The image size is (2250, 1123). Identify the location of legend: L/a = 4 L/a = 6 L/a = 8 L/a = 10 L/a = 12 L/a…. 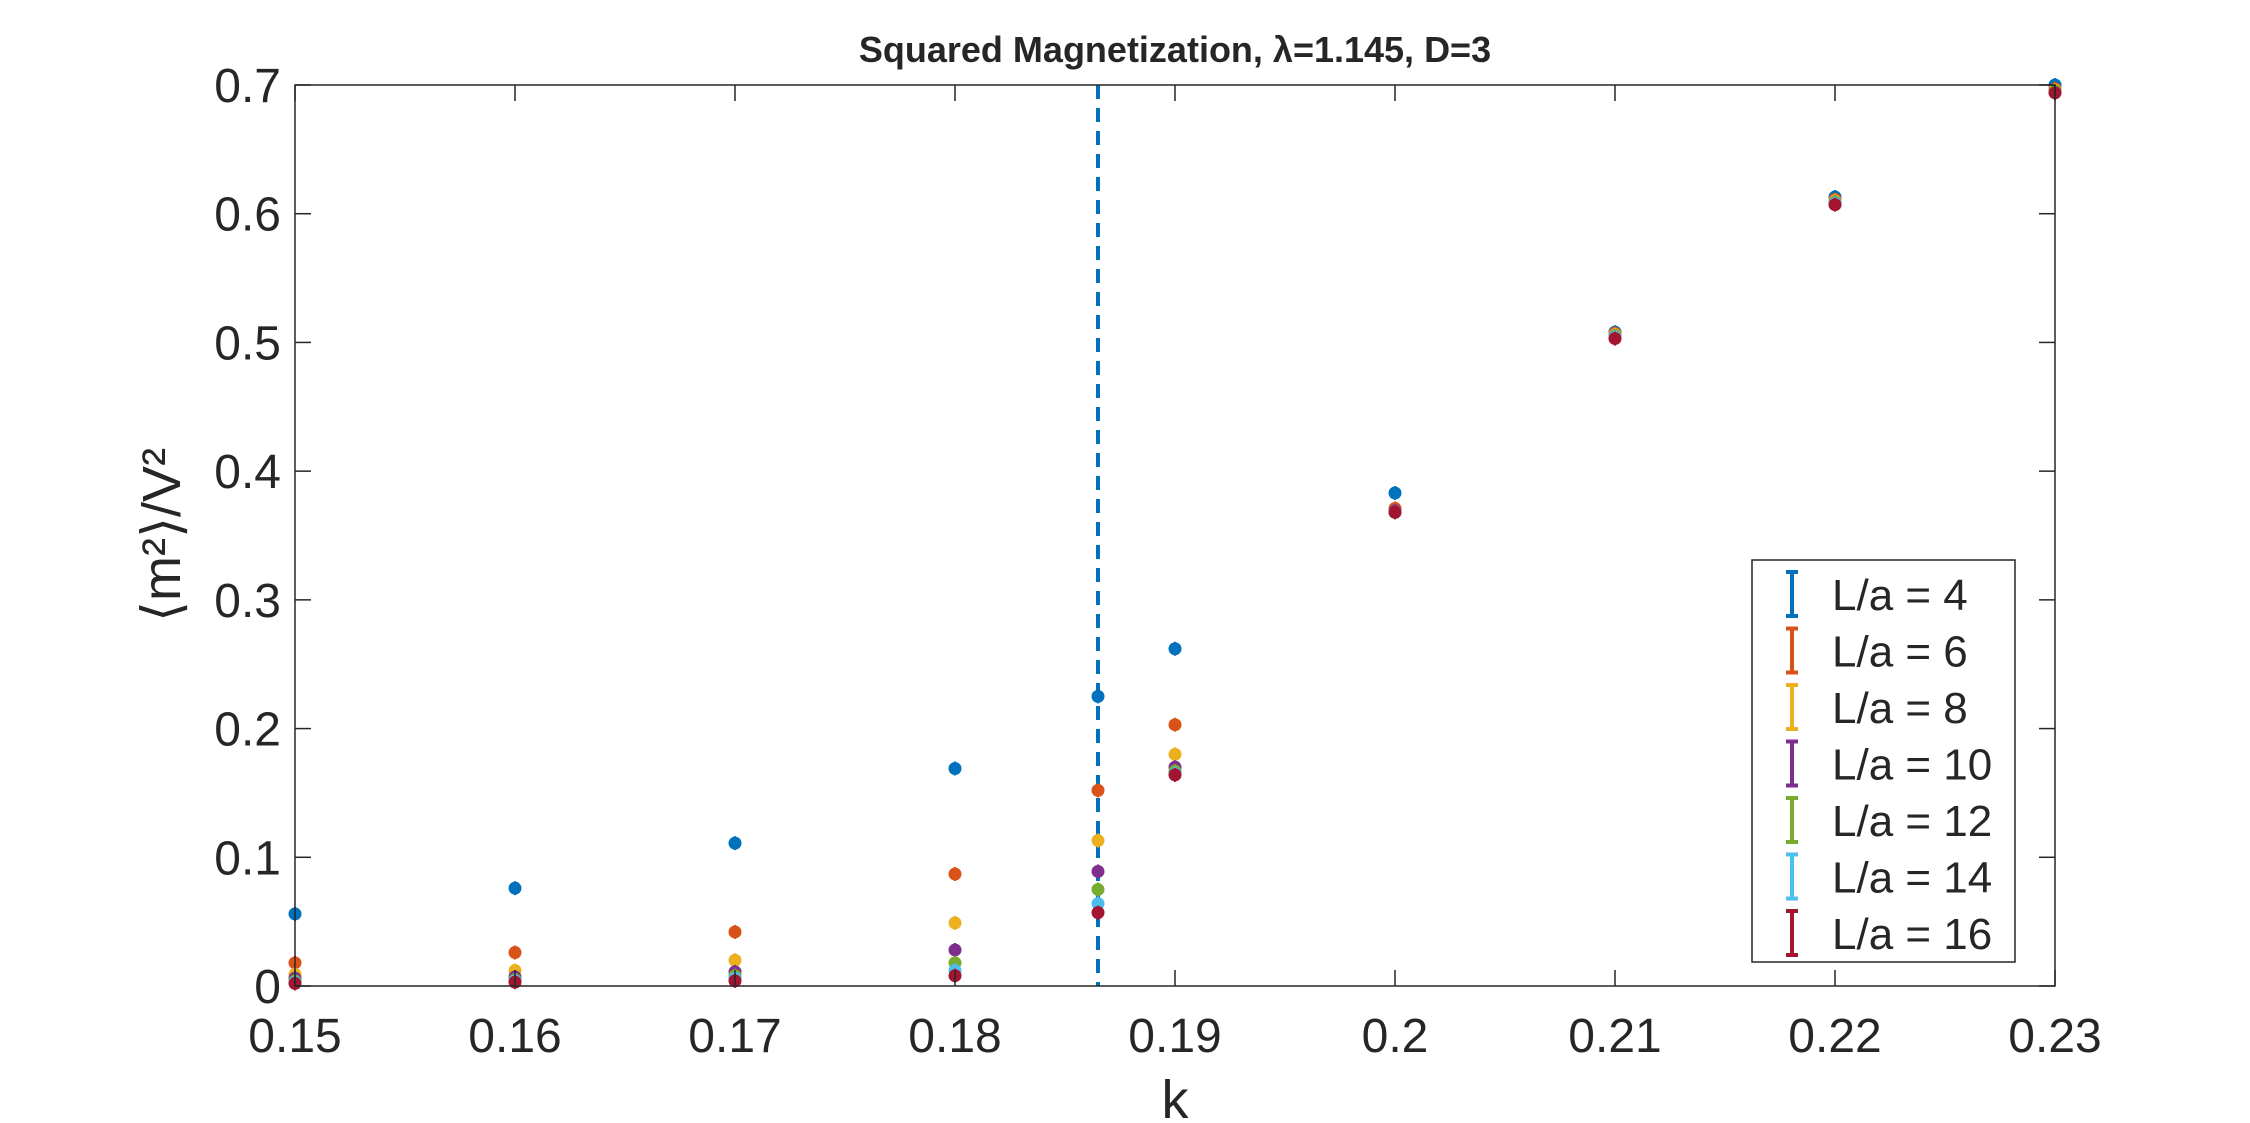
(1883, 761).